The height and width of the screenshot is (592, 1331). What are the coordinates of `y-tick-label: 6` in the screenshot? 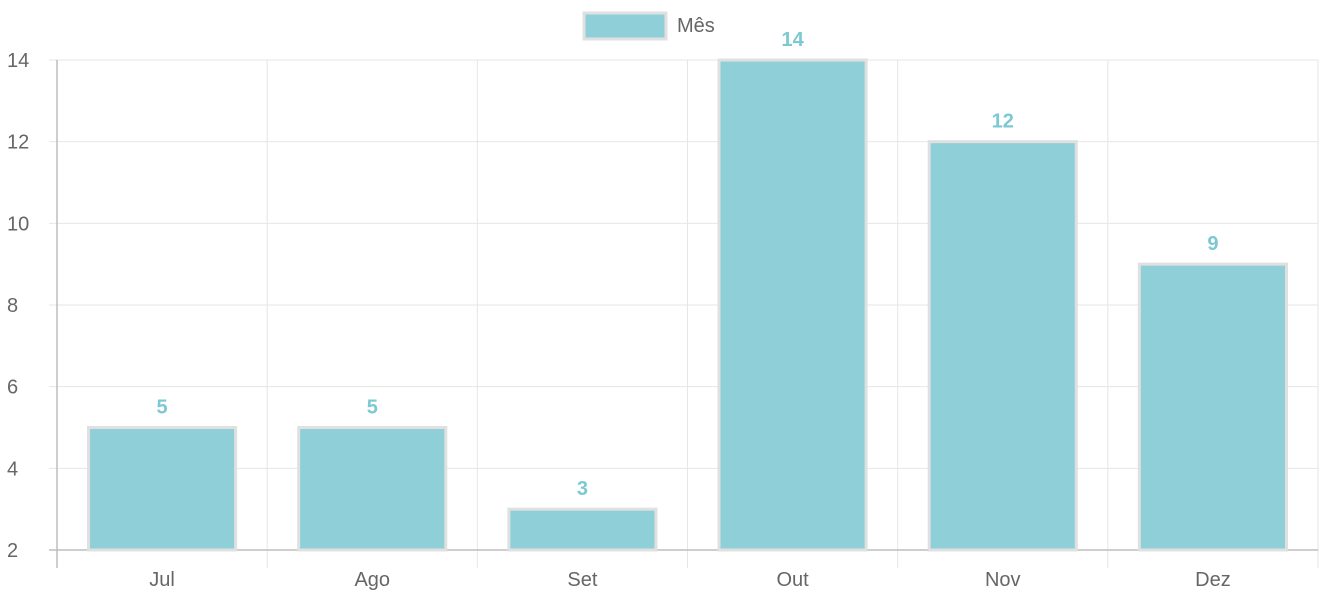 It's located at (12, 388).